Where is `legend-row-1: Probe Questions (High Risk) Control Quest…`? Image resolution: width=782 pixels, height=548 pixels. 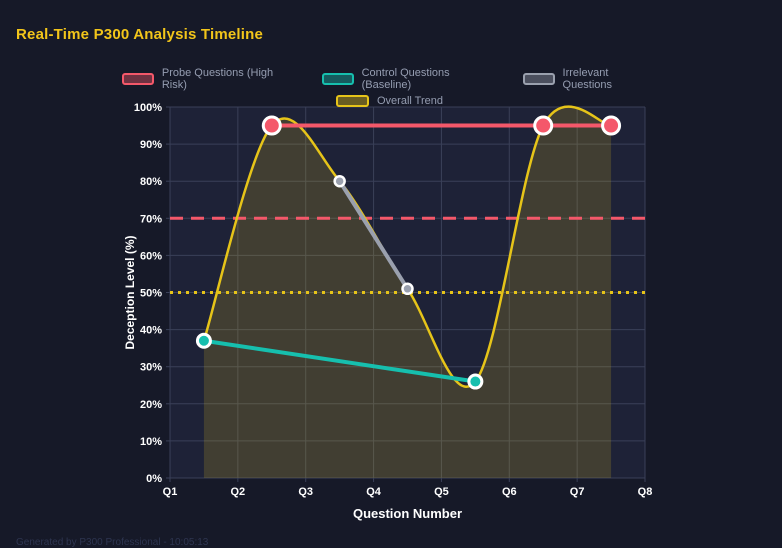
legend-row-1: Probe Questions (High Risk) Control Quest… is located at coordinates (389, 79).